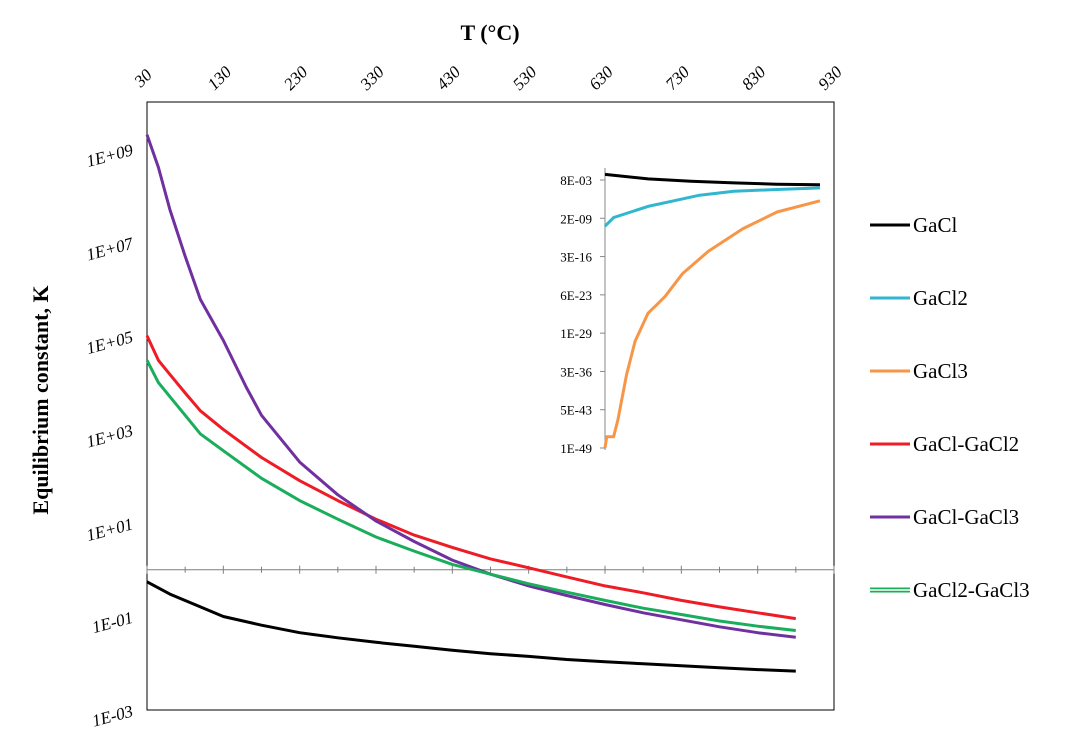 The height and width of the screenshot is (731, 1083). Describe the element at coordinates (372, 78) in the screenshot. I see `x-tick-label: 330` at that location.